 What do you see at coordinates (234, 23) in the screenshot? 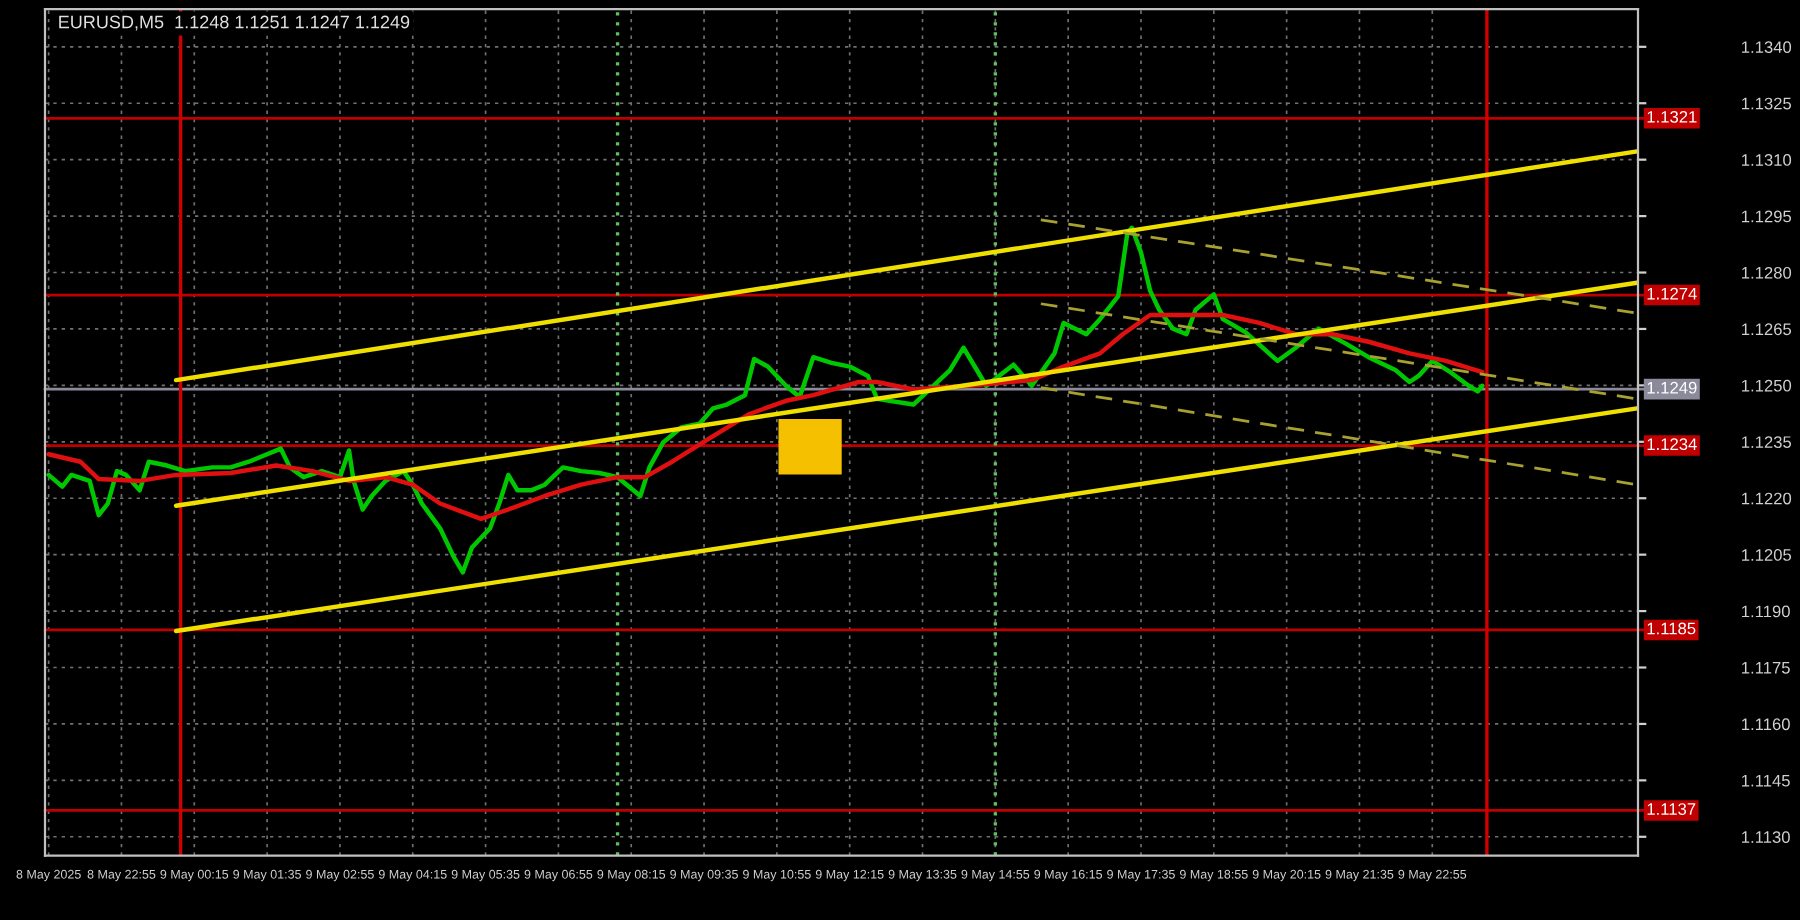
I see `chart-title: EURUSD,M5 1.1248 1.1251 1.1247 1.1249` at bounding box center [234, 23].